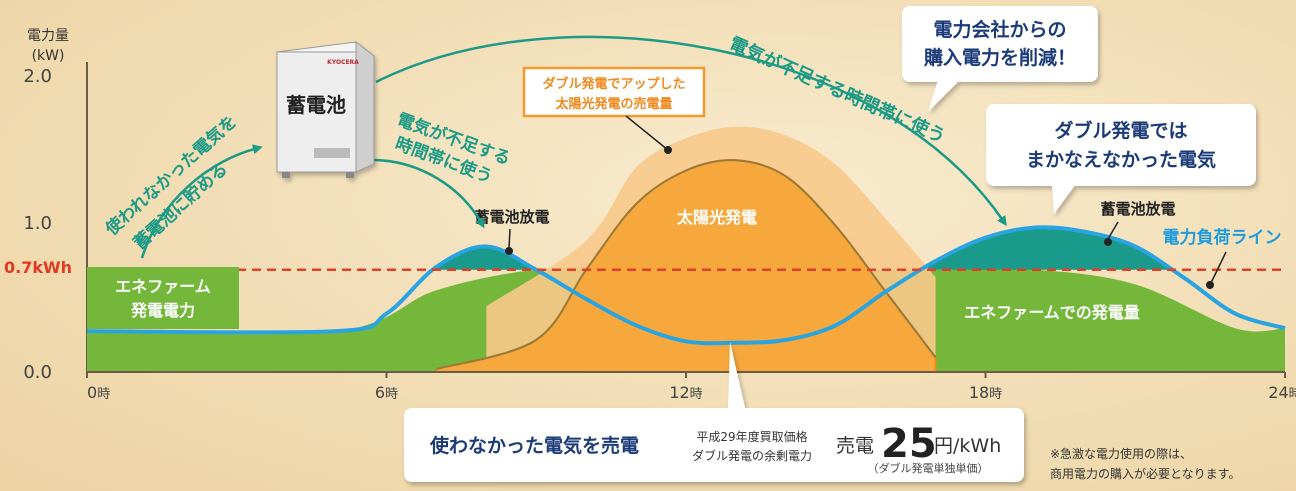  I want to click on double-up-box, so click(614, 92).